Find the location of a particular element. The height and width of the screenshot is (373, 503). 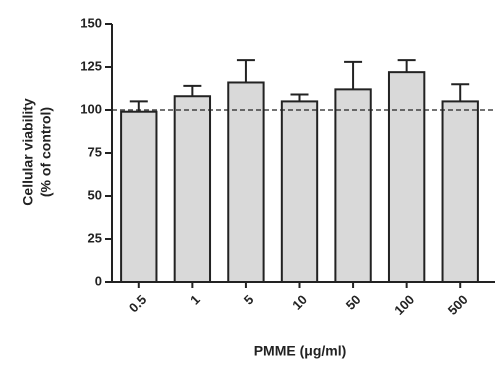

y-tick-label: 25 is located at coordinates (95, 237).